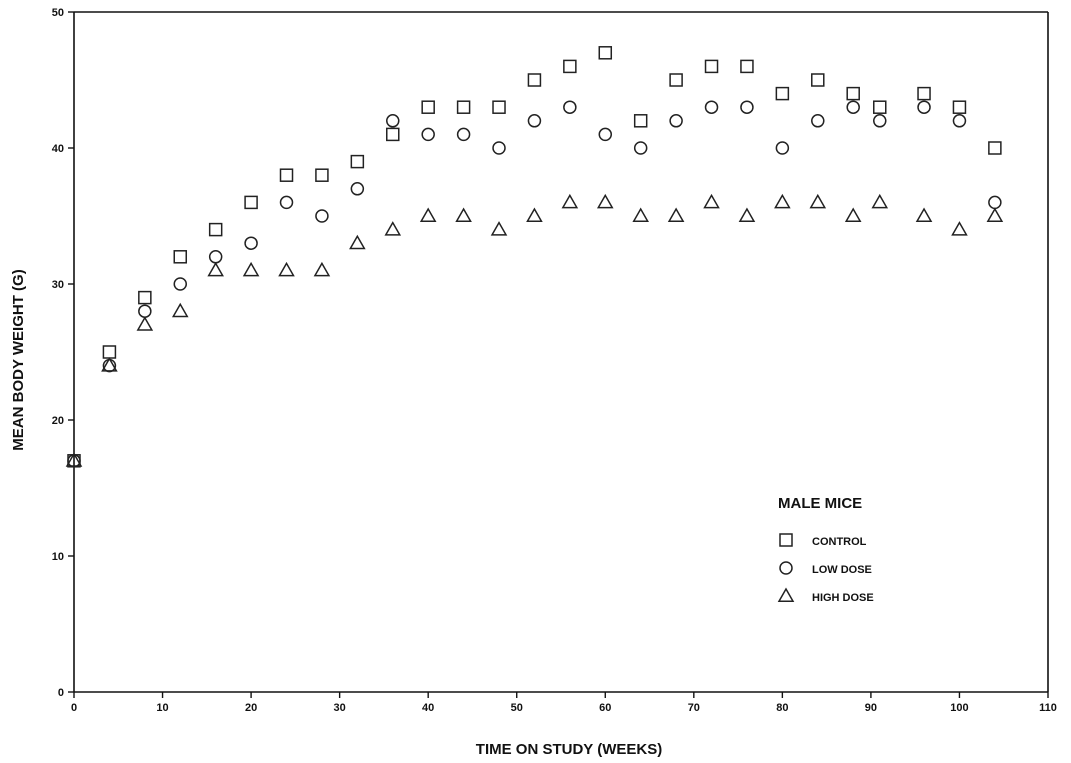 The width and height of the screenshot is (1071, 763). I want to click on legend-control-marker, so click(786, 540).